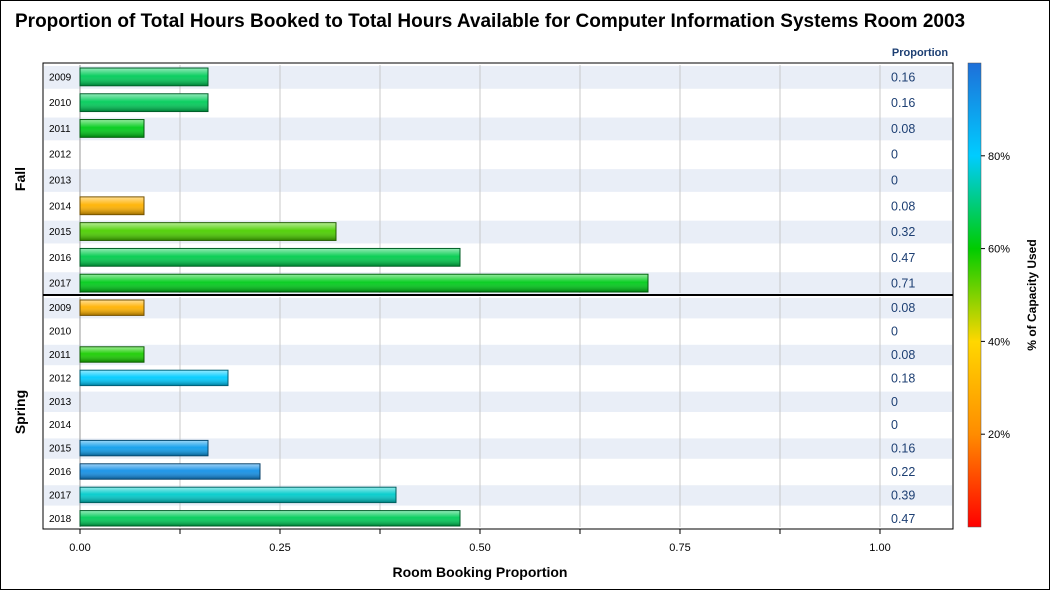 This screenshot has height=590, width=1050. What do you see at coordinates (879, 548) in the screenshot?
I see `x-tick-label: 1.00` at bounding box center [879, 548].